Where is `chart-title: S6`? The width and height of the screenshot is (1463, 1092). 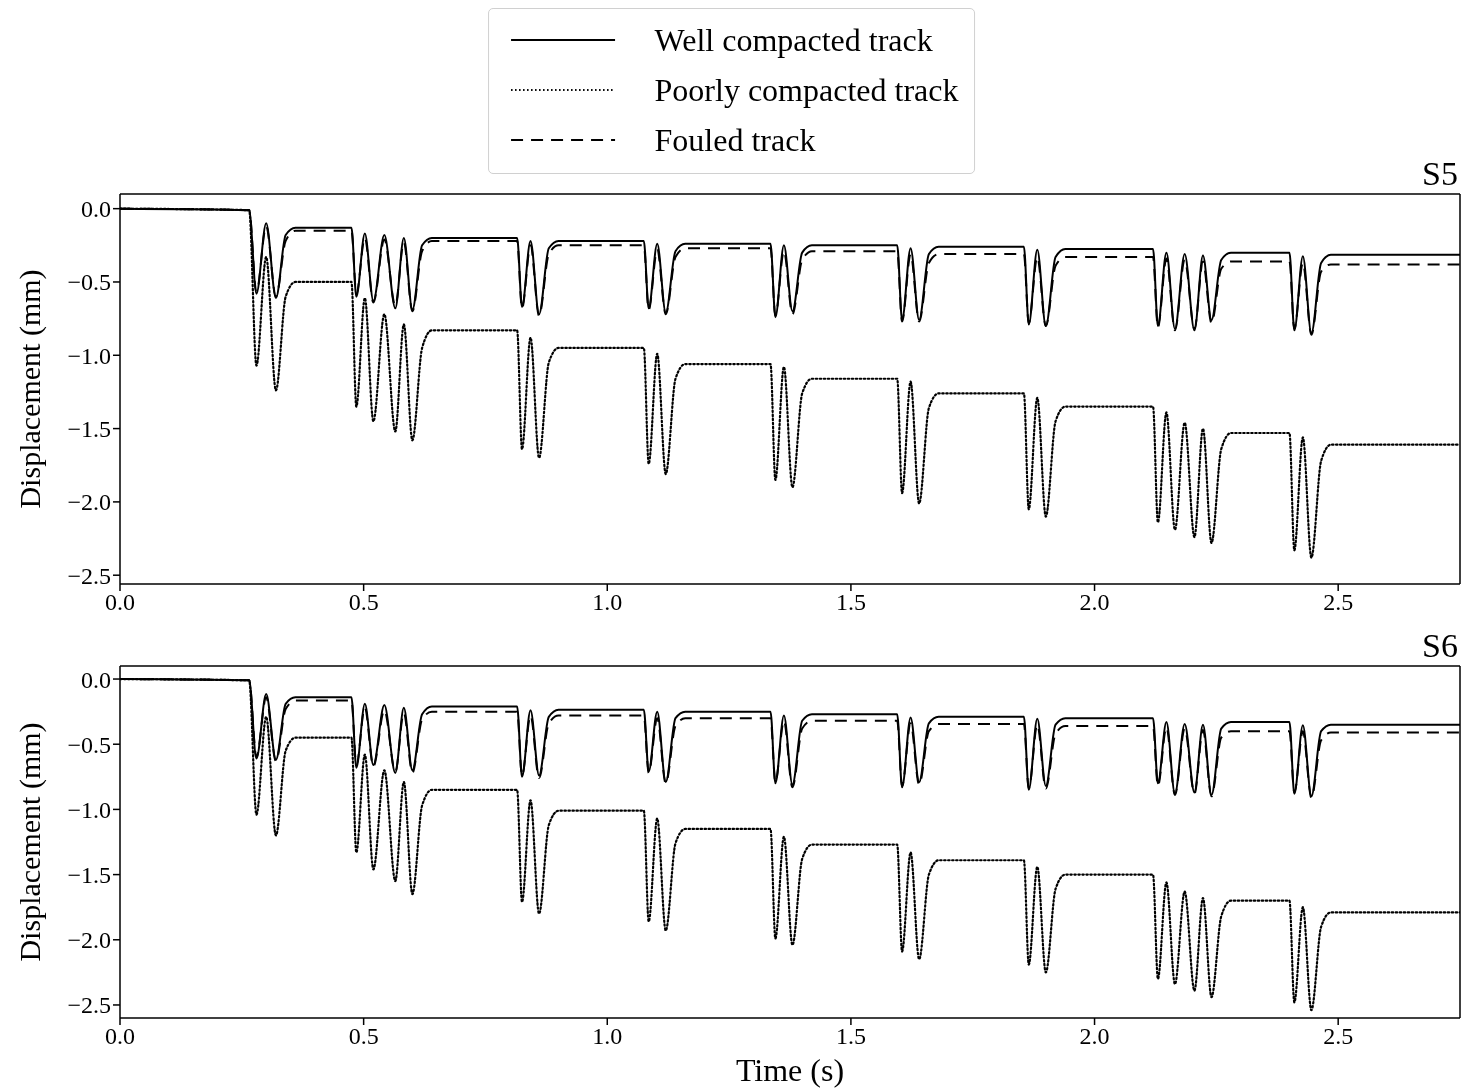
chart-title: S6 is located at coordinates (1440, 646).